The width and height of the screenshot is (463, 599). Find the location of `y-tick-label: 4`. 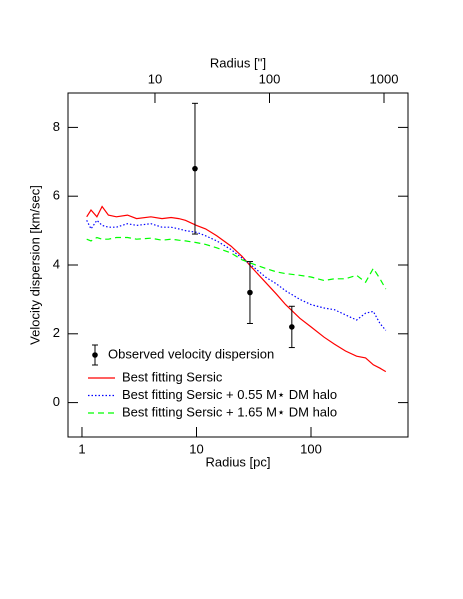

y-tick-label: 4 is located at coordinates (56, 263).